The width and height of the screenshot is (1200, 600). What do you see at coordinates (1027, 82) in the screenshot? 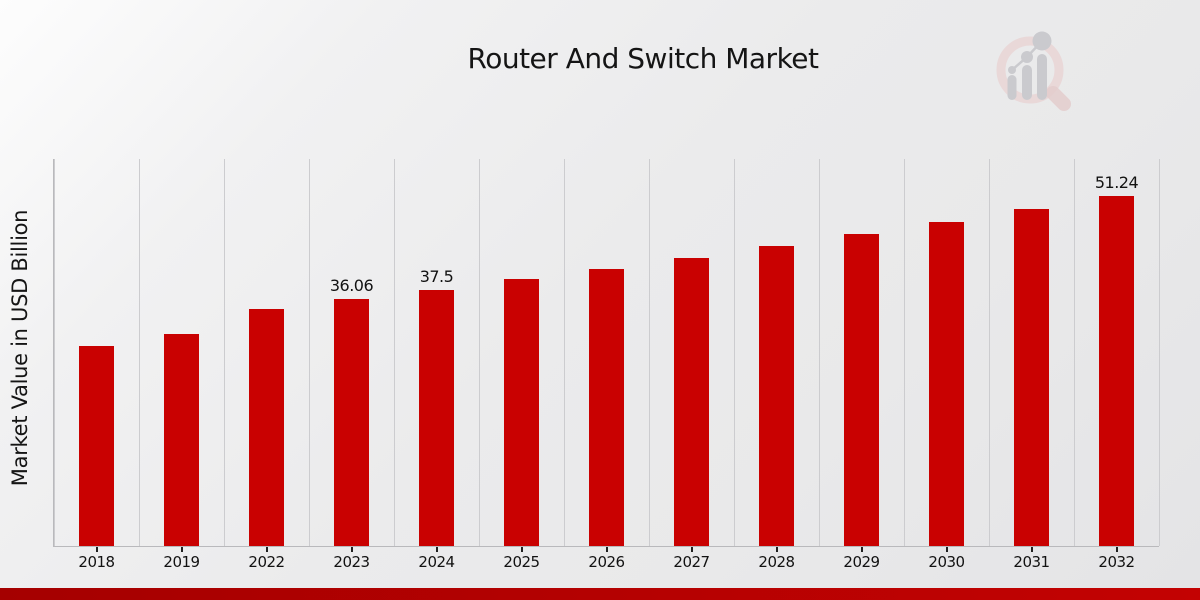
I see `logo-bar-medium` at bounding box center [1027, 82].